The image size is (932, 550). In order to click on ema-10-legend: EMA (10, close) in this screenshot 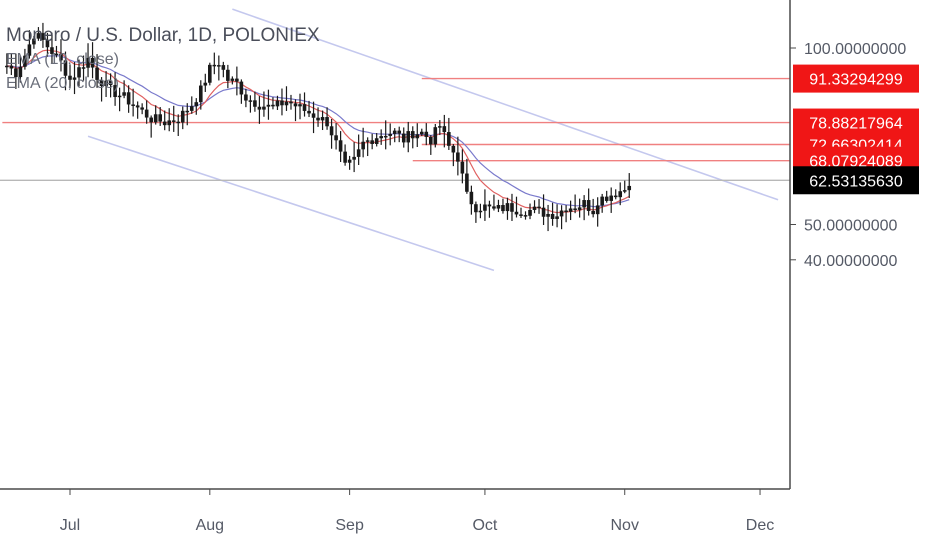, I will do `click(62, 59)`.